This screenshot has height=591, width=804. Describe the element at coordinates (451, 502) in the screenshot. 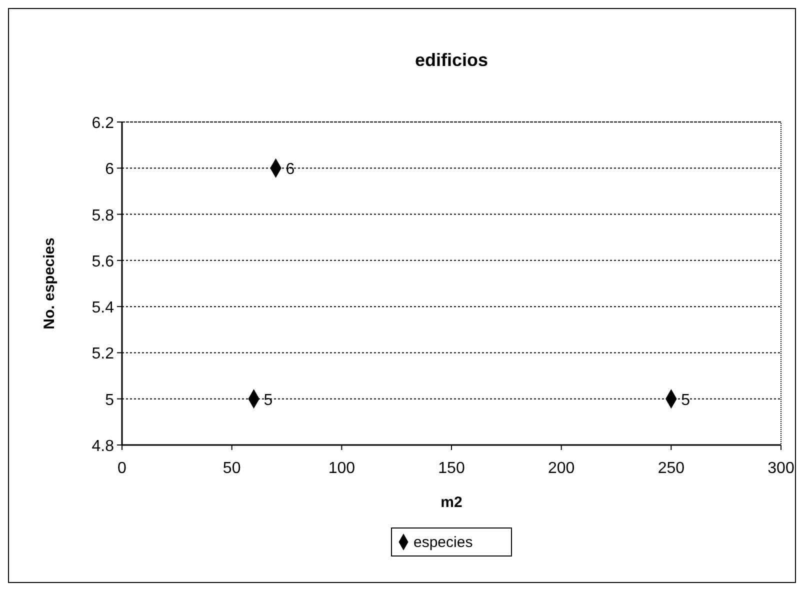

I see `x-axis-title: m2` at that location.